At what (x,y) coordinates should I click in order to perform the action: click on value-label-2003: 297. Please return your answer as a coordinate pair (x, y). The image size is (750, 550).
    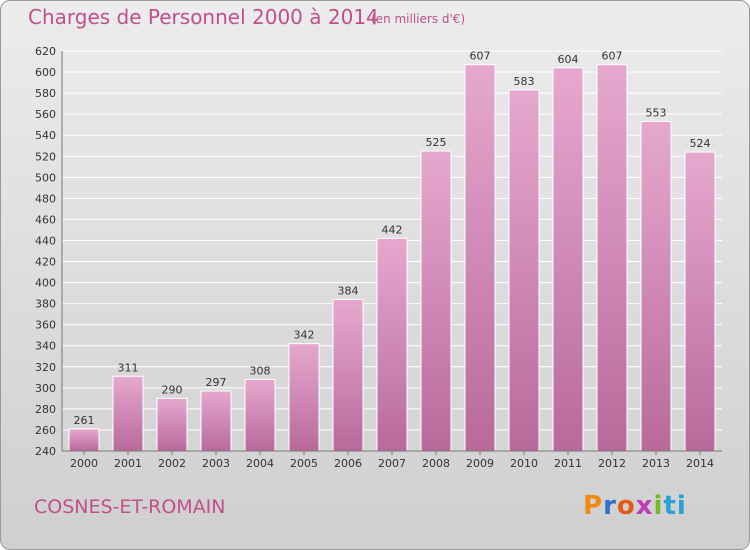
    Looking at the image, I should click on (216, 382).